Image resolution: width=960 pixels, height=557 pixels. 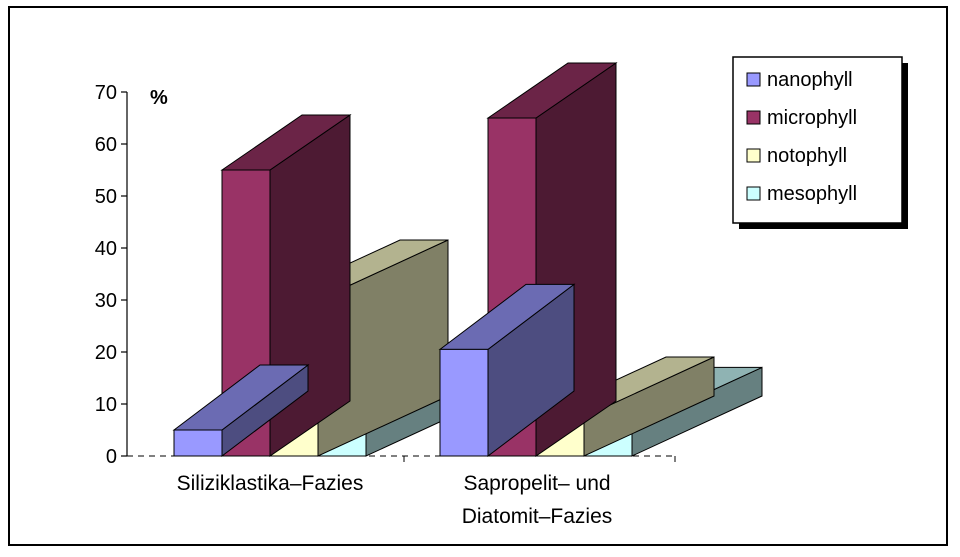 I want to click on y-axis-unit: %, so click(x=159, y=98).